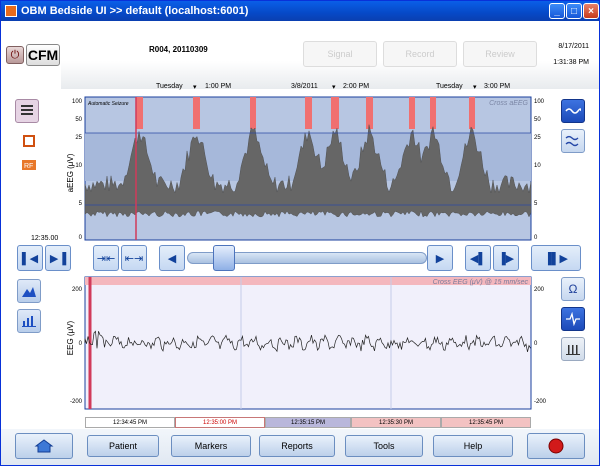 Image resolution: width=600 pixels, height=466 pixels. What do you see at coordinates (573, 46) in the screenshot?
I see `current-date: 8/17/2011` at bounding box center [573, 46].